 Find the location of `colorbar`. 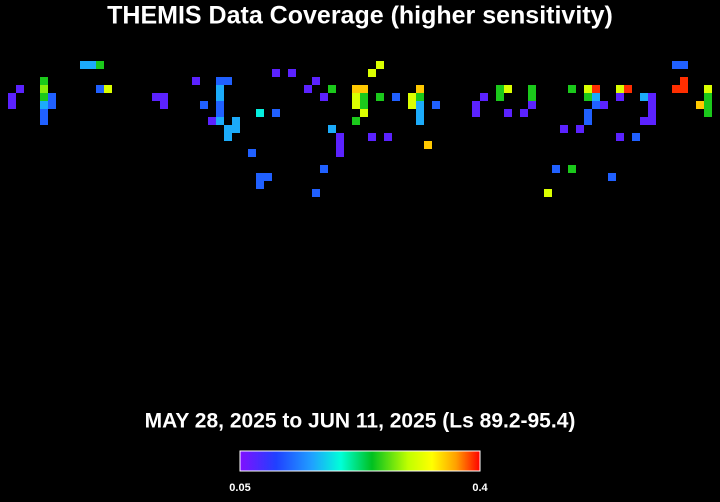

colorbar is located at coordinates (360, 461).